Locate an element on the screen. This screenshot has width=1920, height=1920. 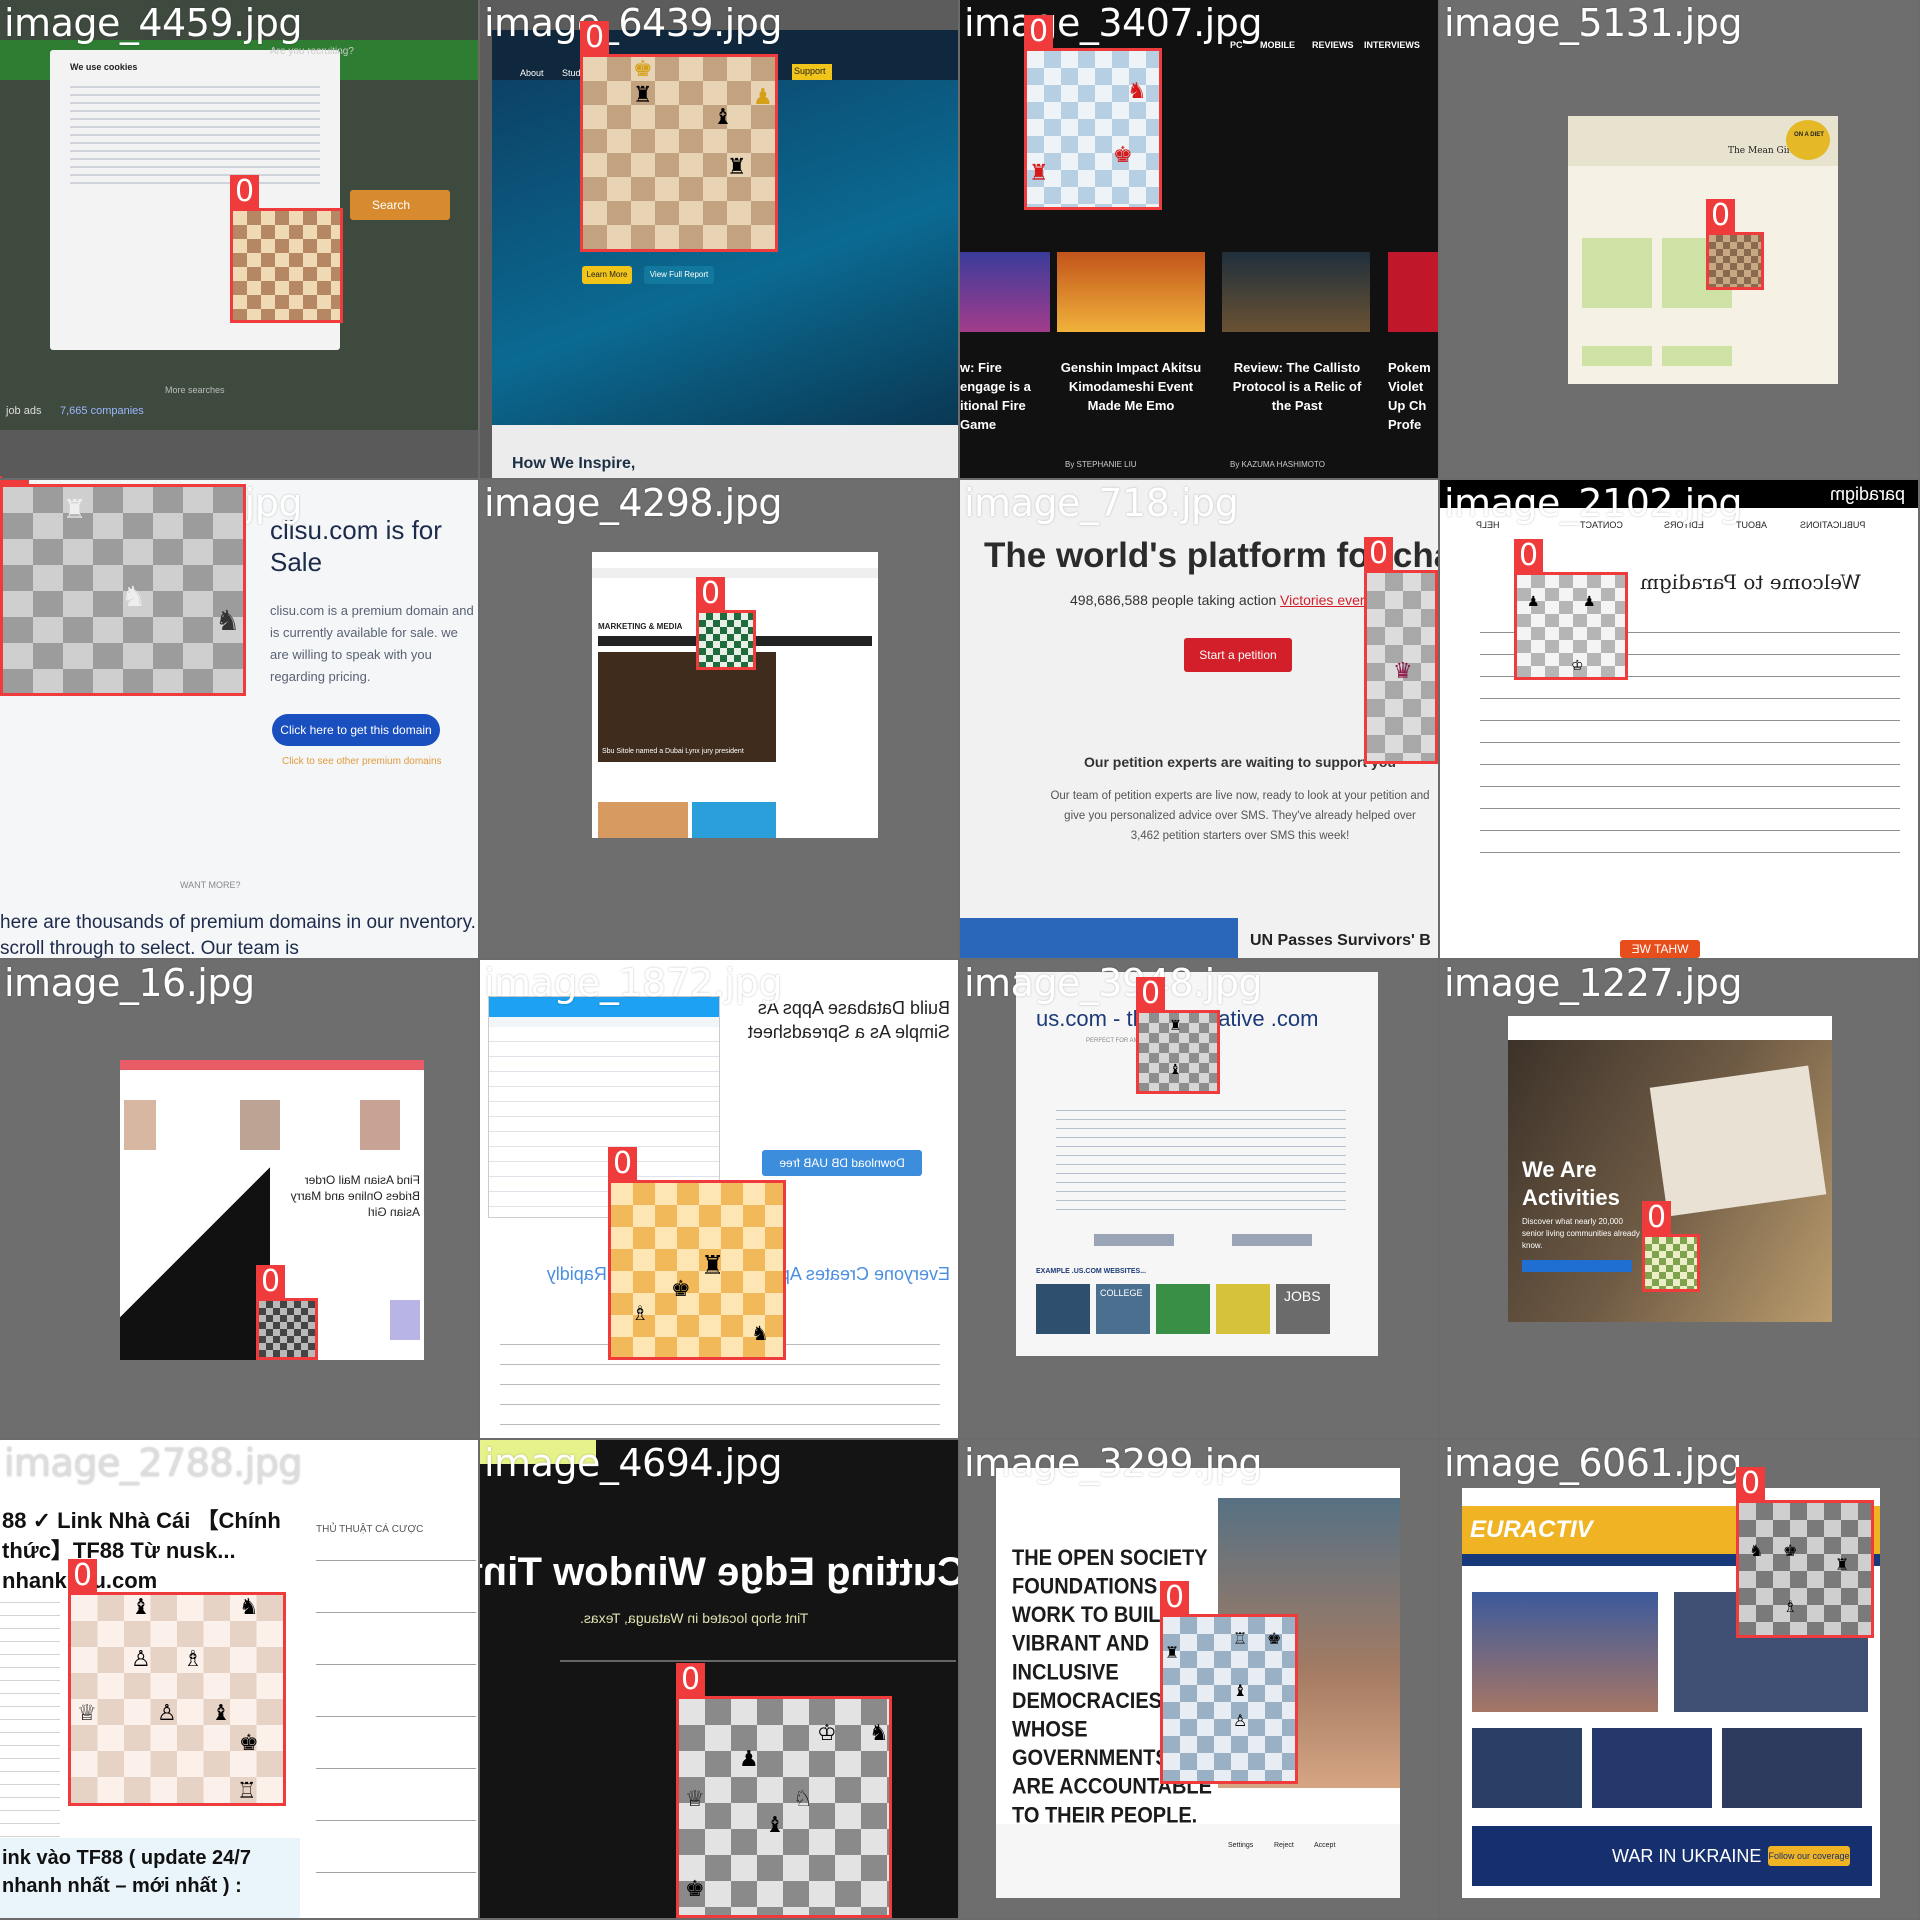
article-fire: w: Fire engage is a itional Fire Game is located at coordinates (995, 396).